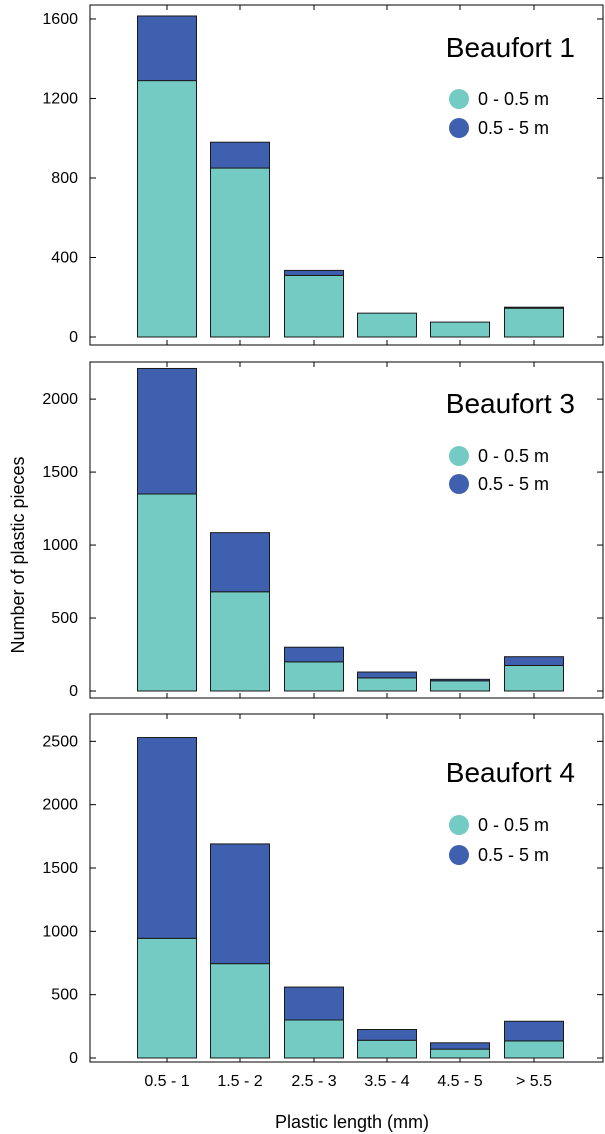  What do you see at coordinates (239, 1081) in the screenshot?
I see `x-tick-label: 1.5 - 2` at bounding box center [239, 1081].